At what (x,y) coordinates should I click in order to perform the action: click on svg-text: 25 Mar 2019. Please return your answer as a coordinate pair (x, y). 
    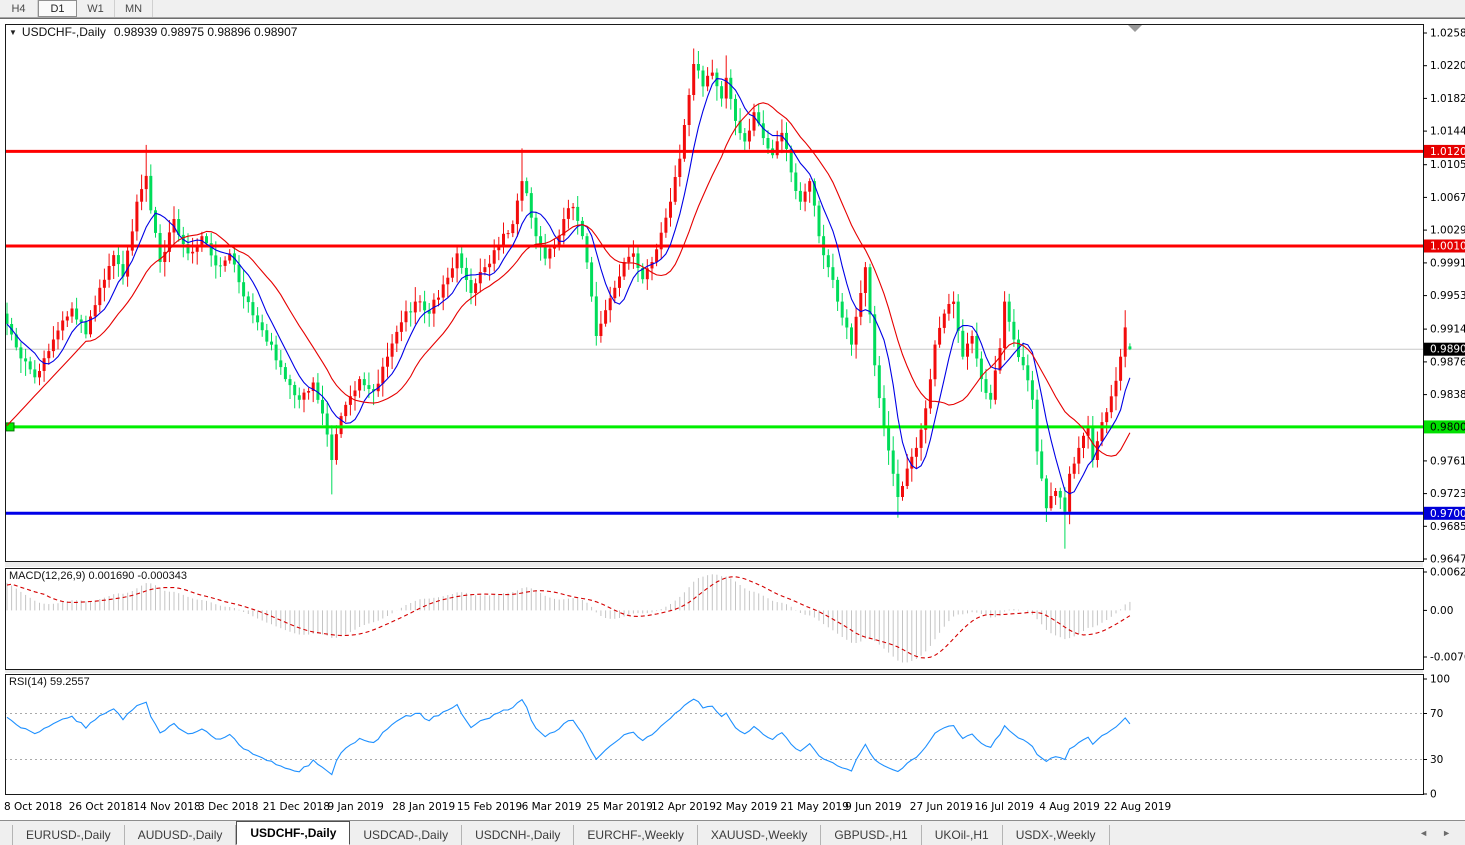
    Looking at the image, I should click on (619, 807).